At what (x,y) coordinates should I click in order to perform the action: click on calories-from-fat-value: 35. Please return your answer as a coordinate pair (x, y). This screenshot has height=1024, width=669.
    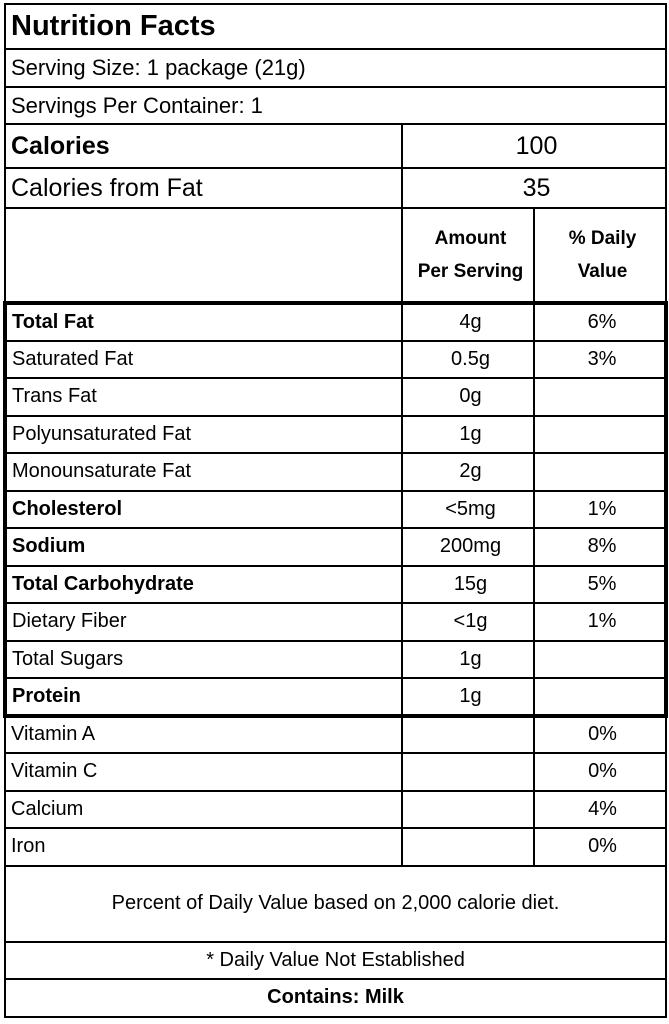
    Looking at the image, I should click on (534, 188).